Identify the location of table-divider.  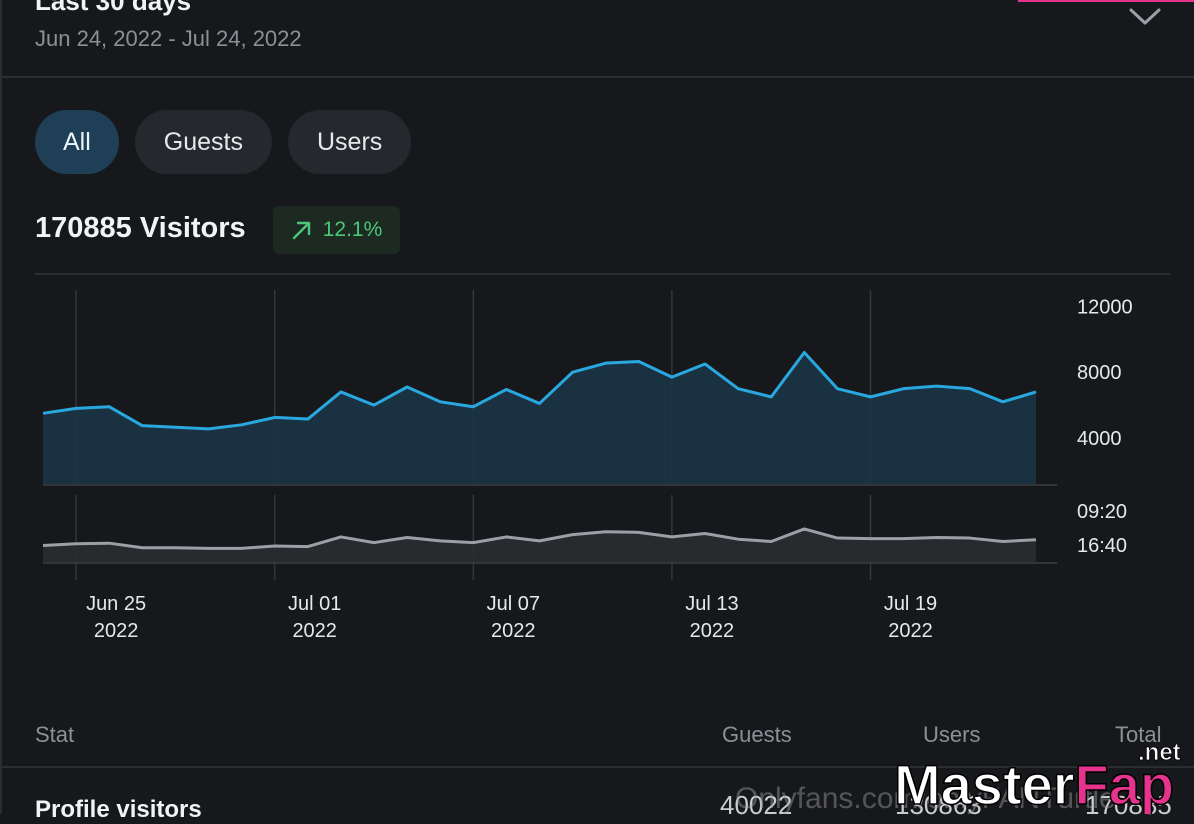
(598, 767).